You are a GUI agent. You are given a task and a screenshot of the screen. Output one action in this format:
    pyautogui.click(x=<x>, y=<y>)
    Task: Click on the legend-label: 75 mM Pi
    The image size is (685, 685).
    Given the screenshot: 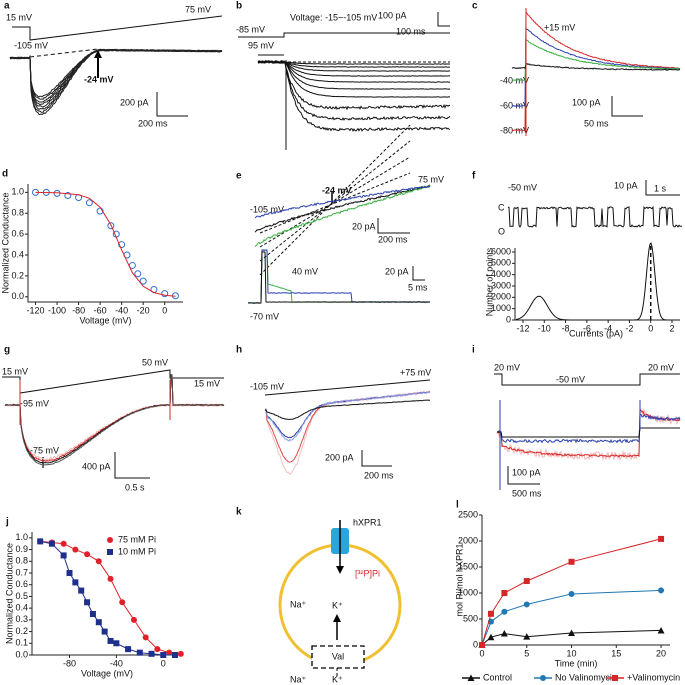 What is the action you would take?
    pyautogui.click(x=137, y=539)
    